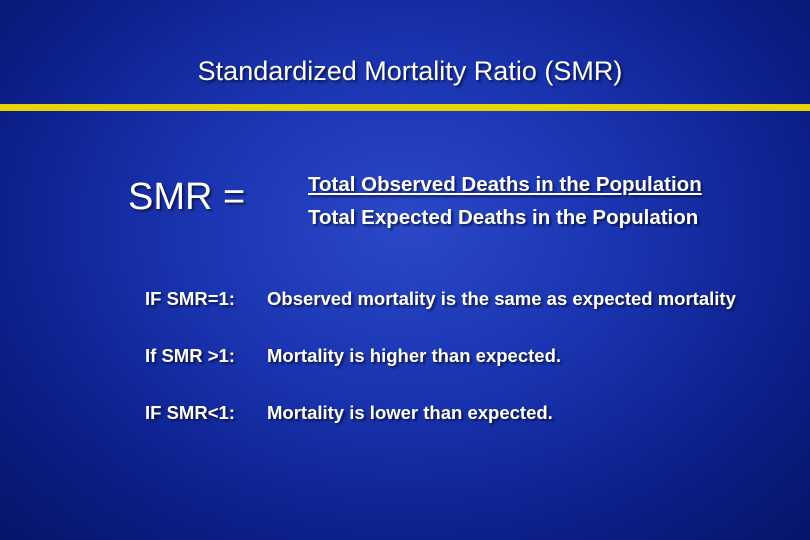 The width and height of the screenshot is (810, 540). What do you see at coordinates (414, 355) in the screenshot?
I see `interpretation-meaning: Mortality is higher than expected.` at bounding box center [414, 355].